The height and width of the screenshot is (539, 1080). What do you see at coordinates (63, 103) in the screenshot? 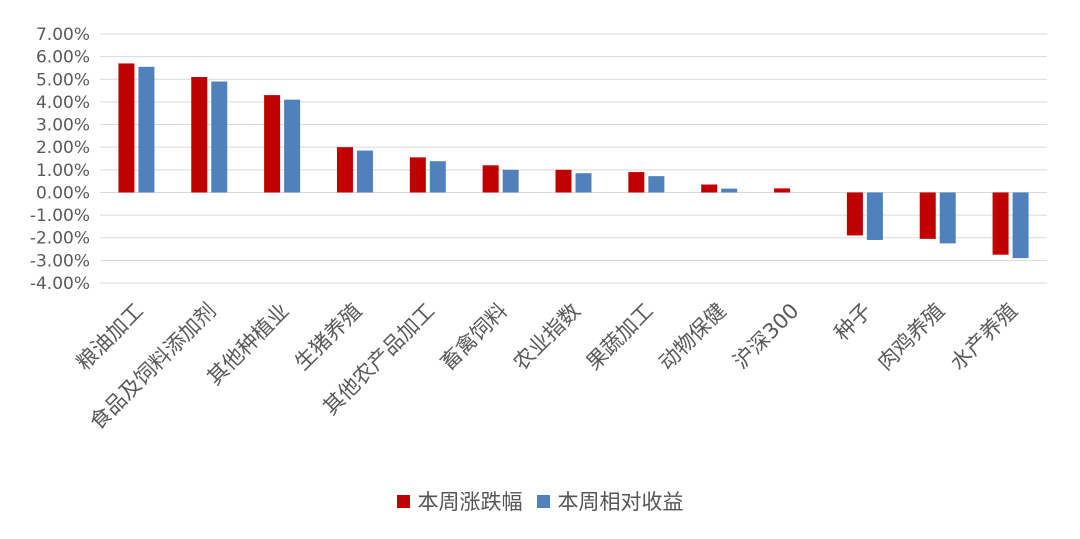
I see `y-tick-label: 4.00%` at bounding box center [63, 103].